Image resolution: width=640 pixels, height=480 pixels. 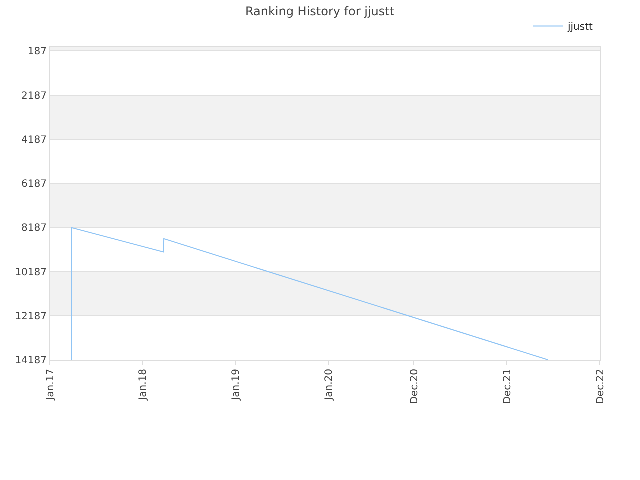 I want to click on y-tick-label: 187, so click(x=37, y=52).